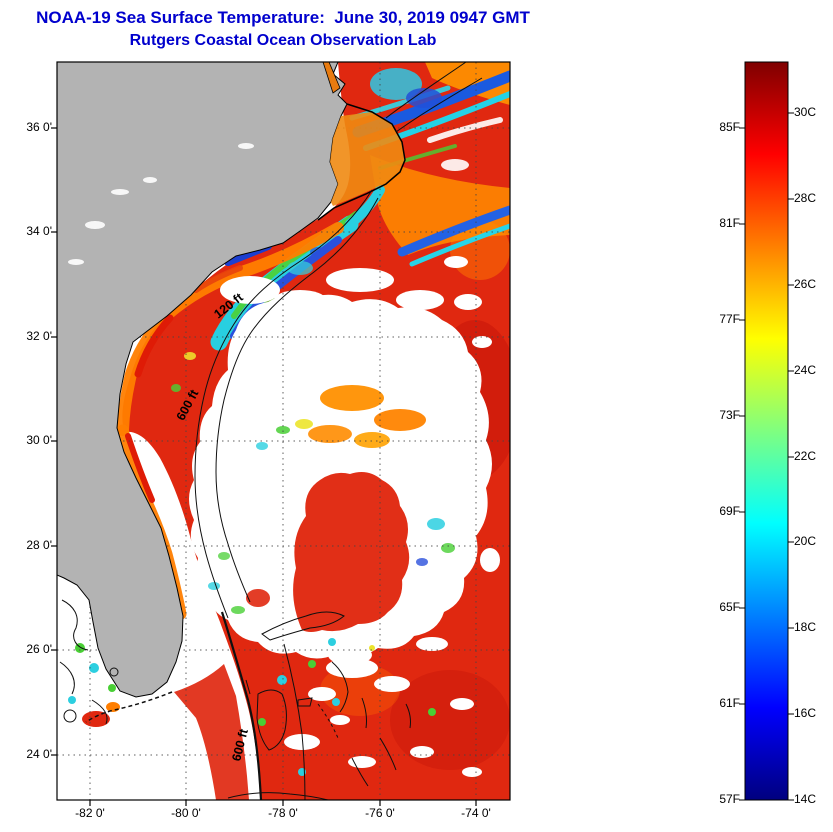  Describe the element at coordinates (805, 456) in the screenshot. I see `cb-label-22c: 22C` at that location.